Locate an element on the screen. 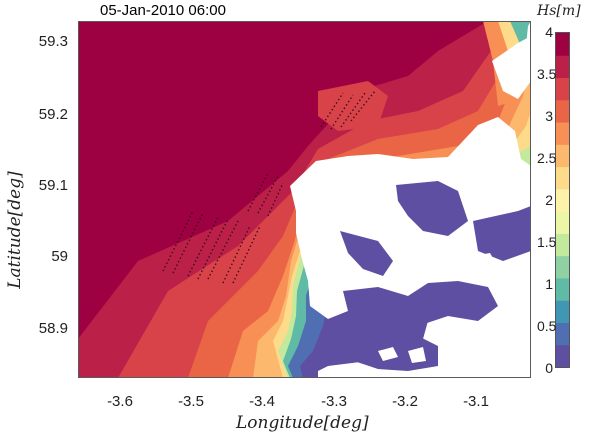 The height and width of the screenshot is (437, 590). colorbar-tick-label: 2 is located at coordinates (549, 200).